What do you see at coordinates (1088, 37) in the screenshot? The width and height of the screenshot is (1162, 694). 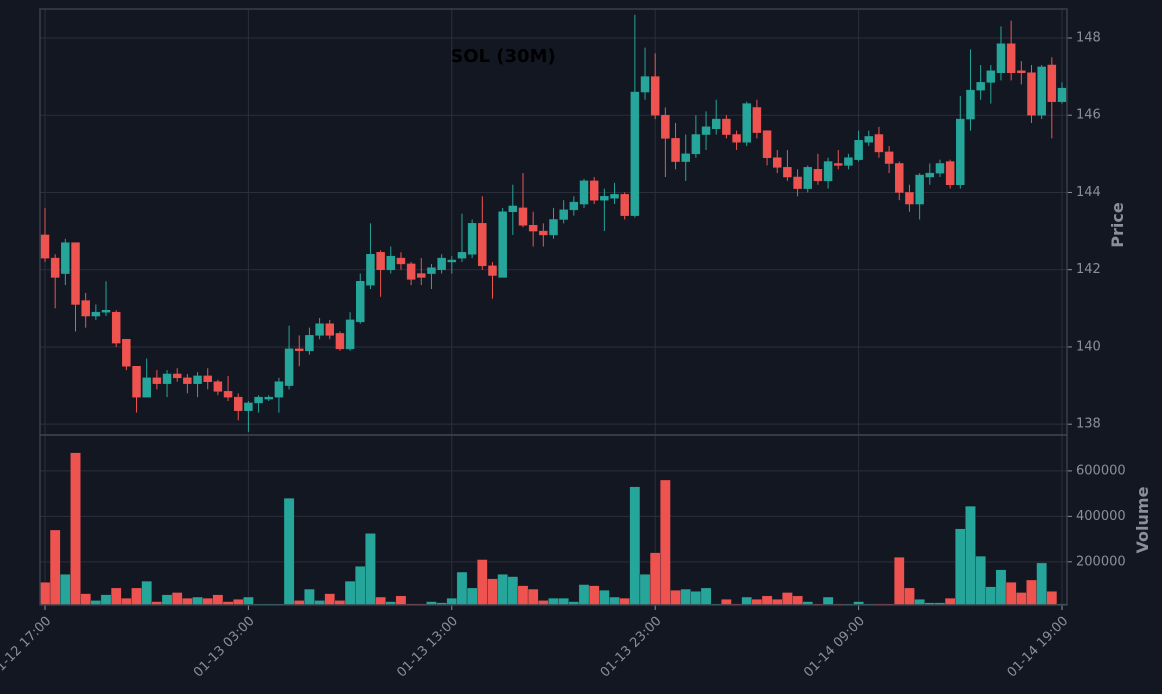 I see `y-tick-label: 148` at bounding box center [1088, 37].